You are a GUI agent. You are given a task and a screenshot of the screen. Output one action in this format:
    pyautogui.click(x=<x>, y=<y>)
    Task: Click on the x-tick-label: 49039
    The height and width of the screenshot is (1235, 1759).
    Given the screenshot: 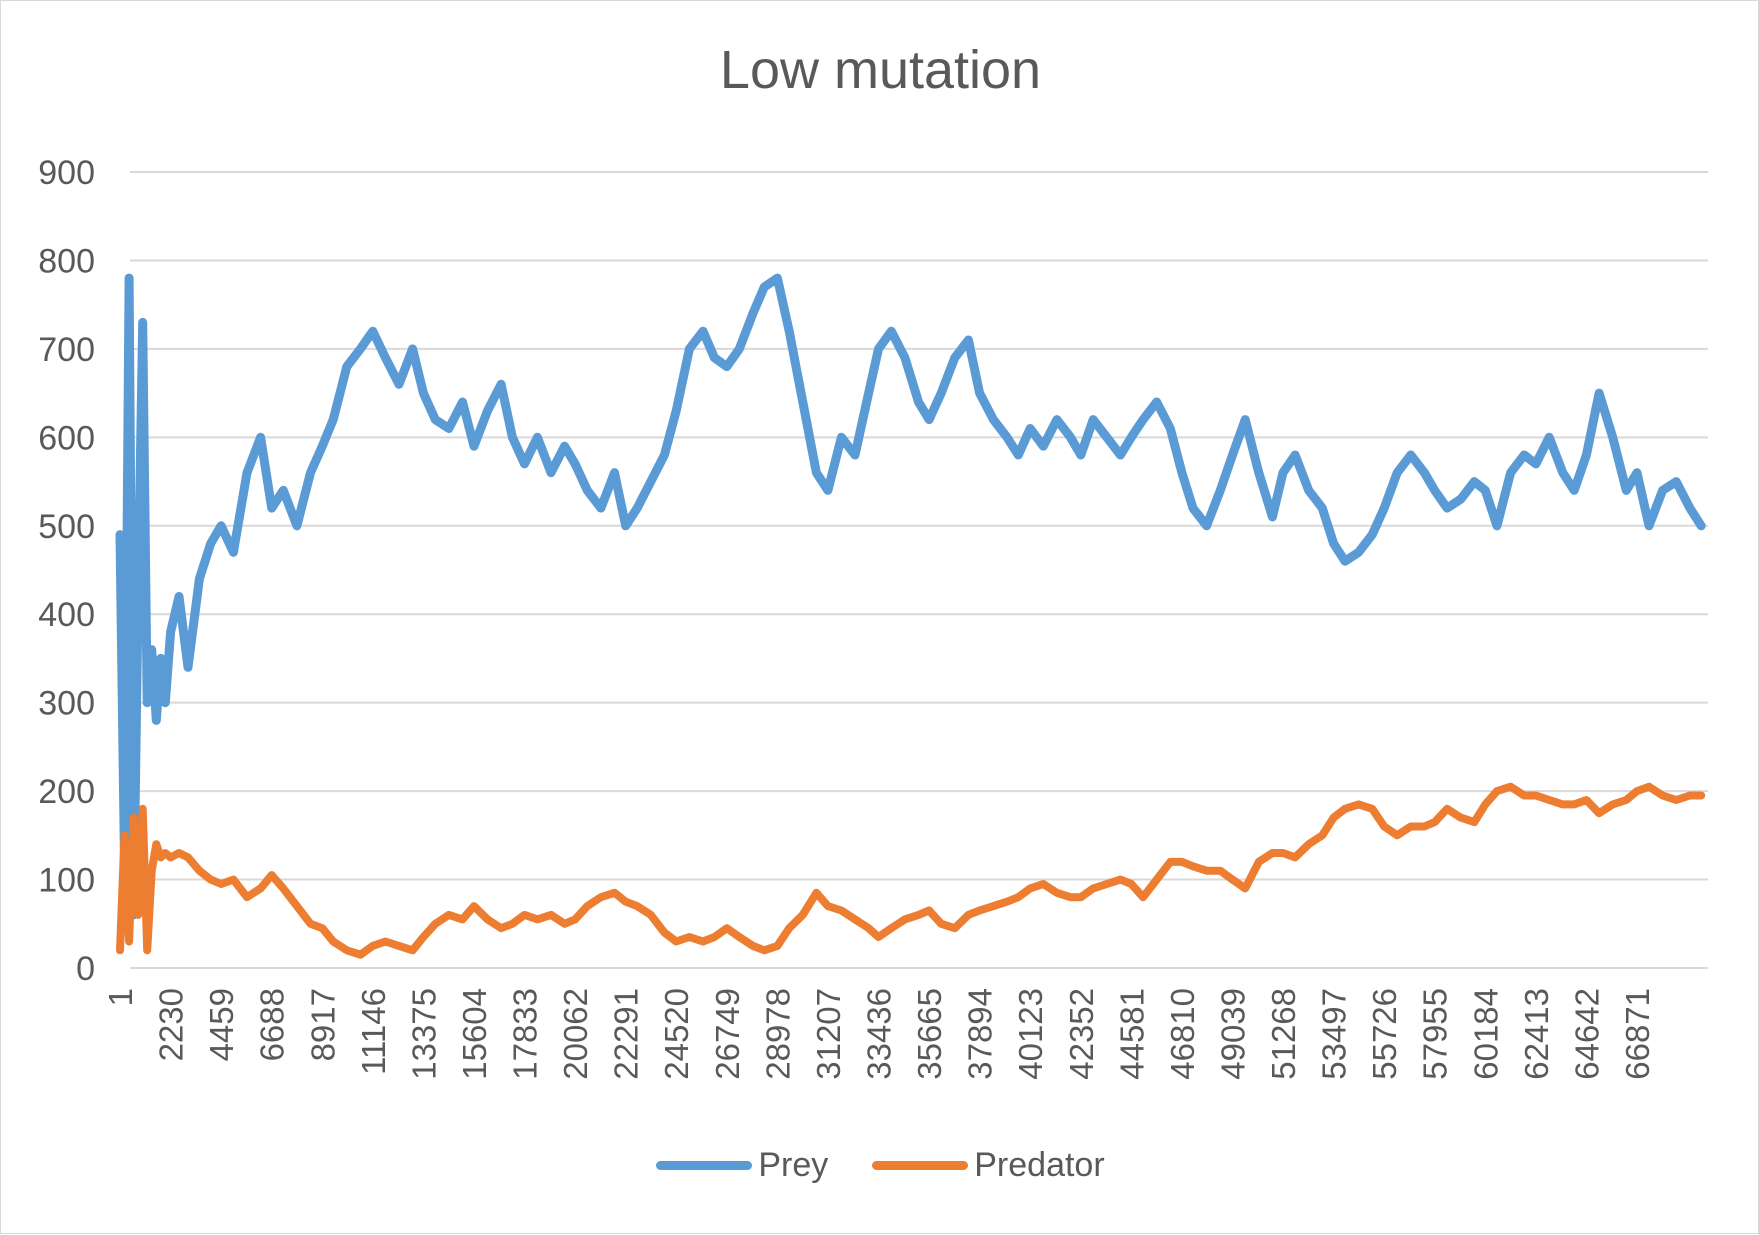 What is the action you would take?
    pyautogui.click(x=1232, y=1034)
    